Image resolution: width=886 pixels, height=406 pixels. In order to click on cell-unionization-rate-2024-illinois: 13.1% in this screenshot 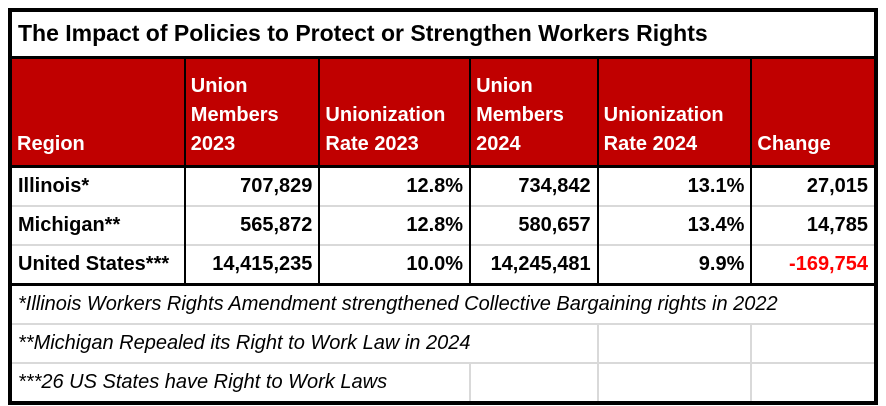, I will do `click(674, 186)`.